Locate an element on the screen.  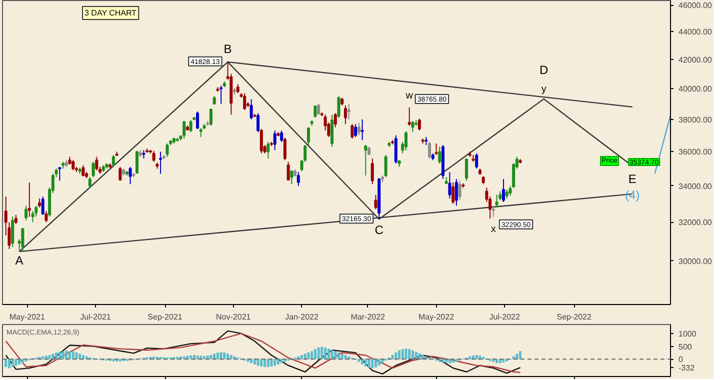
annotation: C is located at coordinates (379, 230).